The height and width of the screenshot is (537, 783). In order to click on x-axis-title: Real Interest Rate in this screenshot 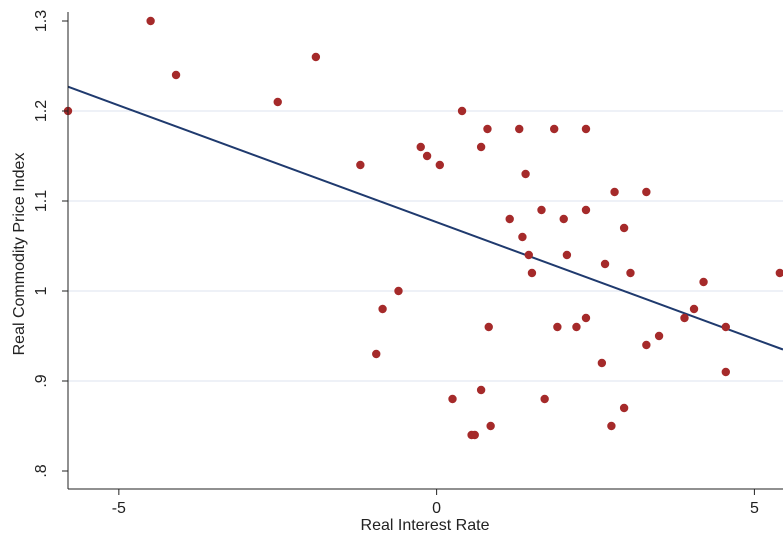, I will do `click(425, 525)`.